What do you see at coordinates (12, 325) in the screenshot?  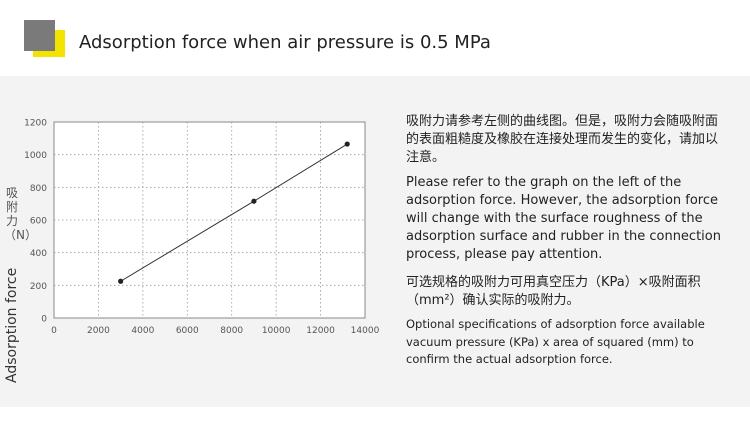 I see `y-axis-label: Adsorption force` at bounding box center [12, 325].